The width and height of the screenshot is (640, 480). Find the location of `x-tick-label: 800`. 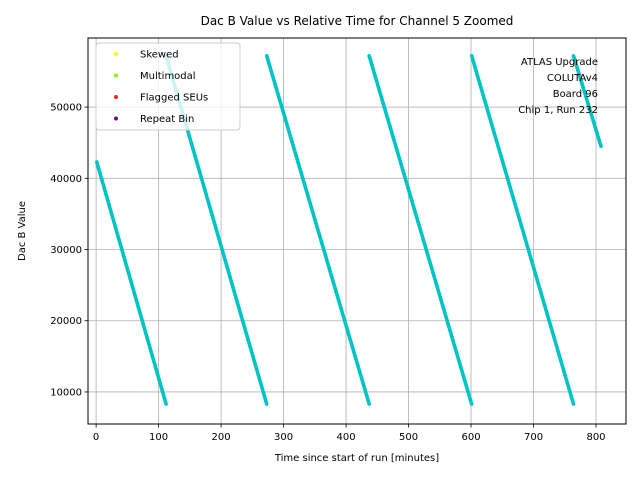

x-tick-label: 800 is located at coordinates (595, 437).